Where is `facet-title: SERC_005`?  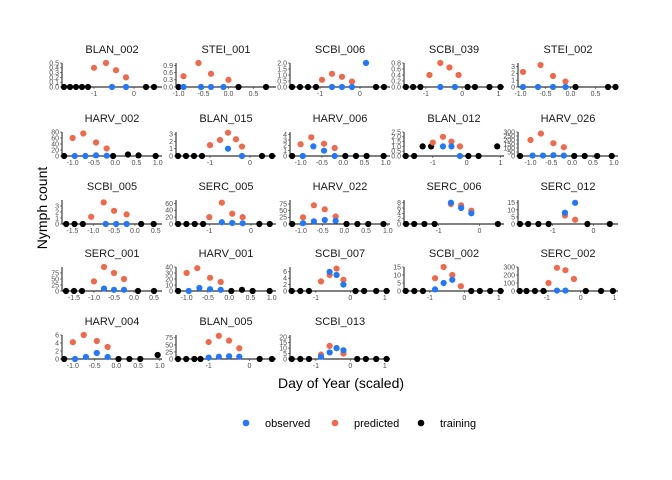
facet-title: SERC_005 is located at coordinates (225, 187).